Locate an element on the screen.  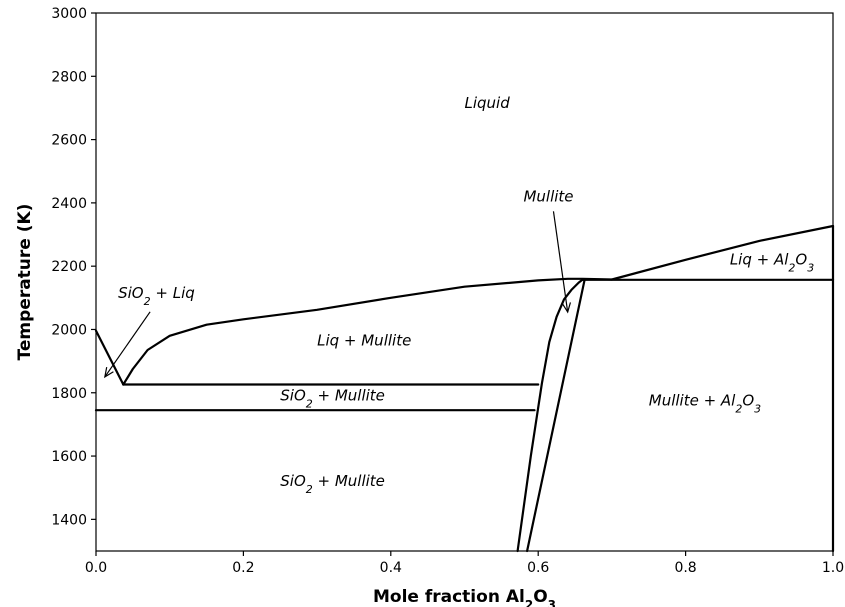
y-axis-ticks: 1400 1600 1800 2000 2200 2400 2600 2800 3000 is located at coordinates (73, 267).